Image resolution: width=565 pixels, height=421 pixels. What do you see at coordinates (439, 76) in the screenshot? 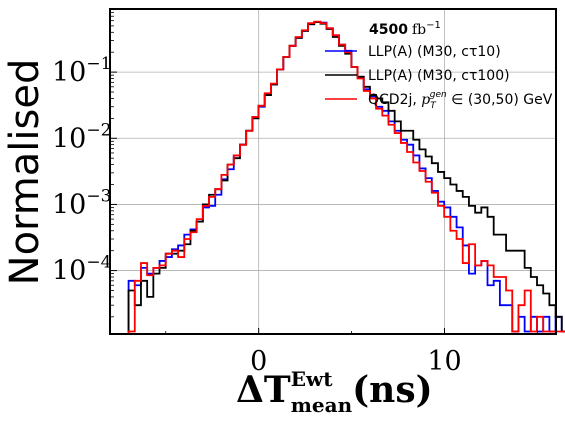
I see `legend-label-2: LLP(A) (M30, cτ100)` at bounding box center [439, 76].